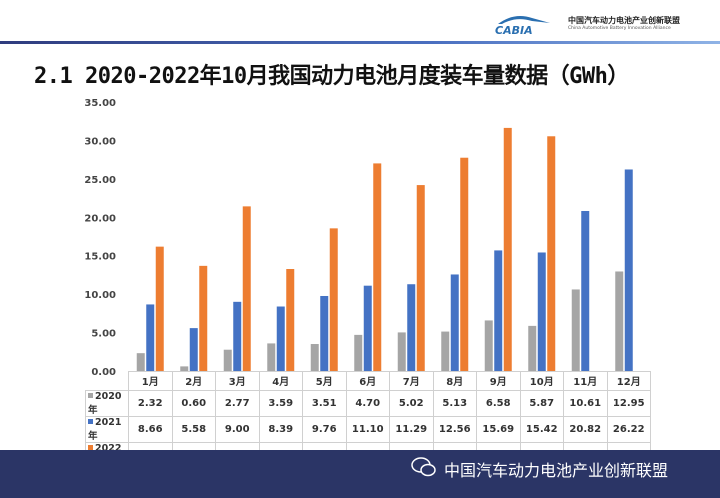 The image size is (720, 498). I want to click on footer-text: 中国汽车动力电池产业创新联盟, so click(556, 470).